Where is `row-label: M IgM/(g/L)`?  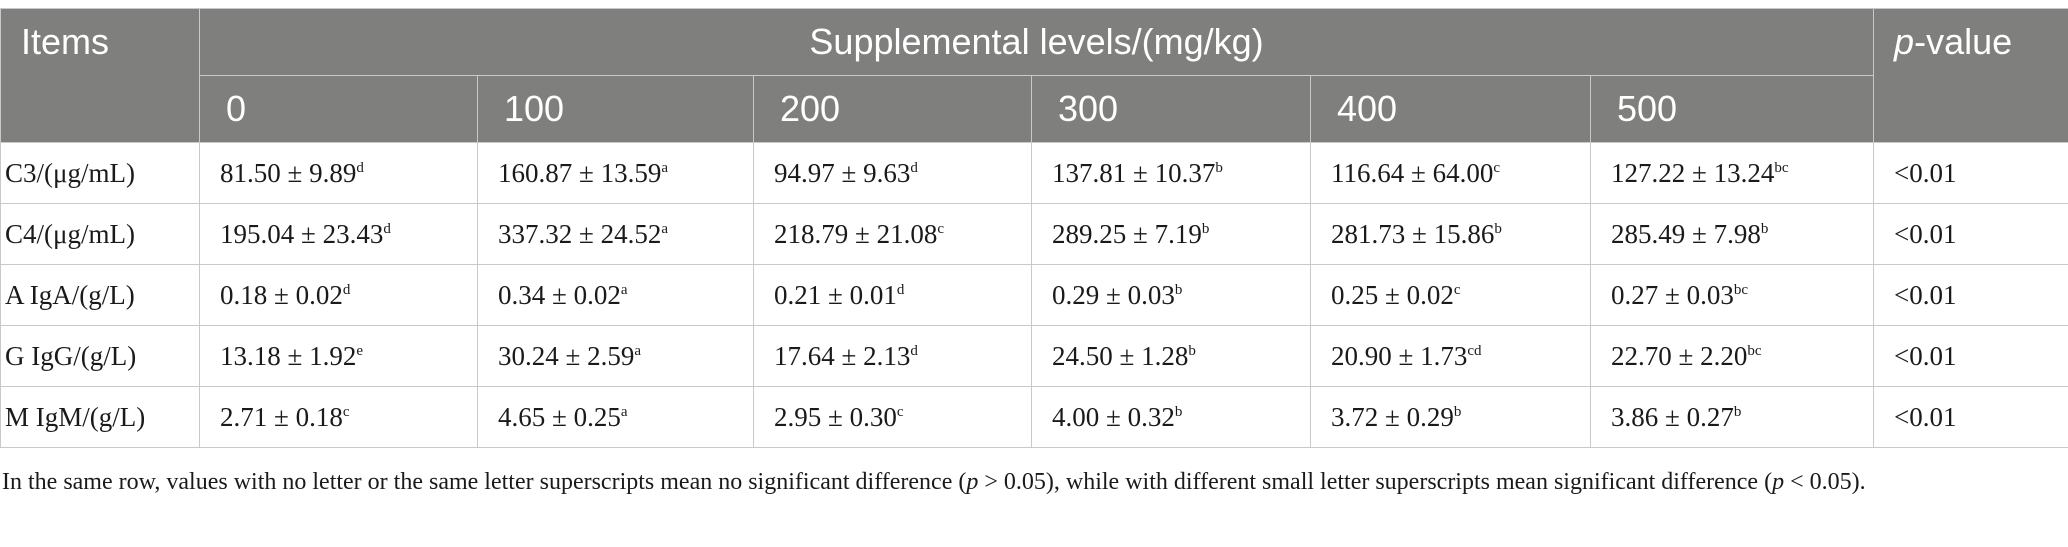 row-label: M IgM/(g/L) is located at coordinates (100, 417).